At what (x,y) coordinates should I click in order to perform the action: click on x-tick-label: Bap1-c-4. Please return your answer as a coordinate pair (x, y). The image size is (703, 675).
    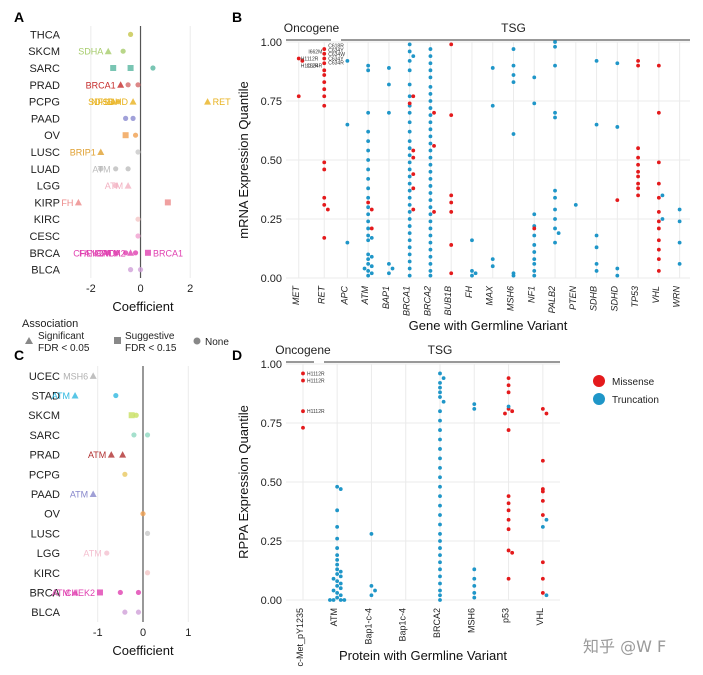
    Looking at the image, I should click on (368, 626).